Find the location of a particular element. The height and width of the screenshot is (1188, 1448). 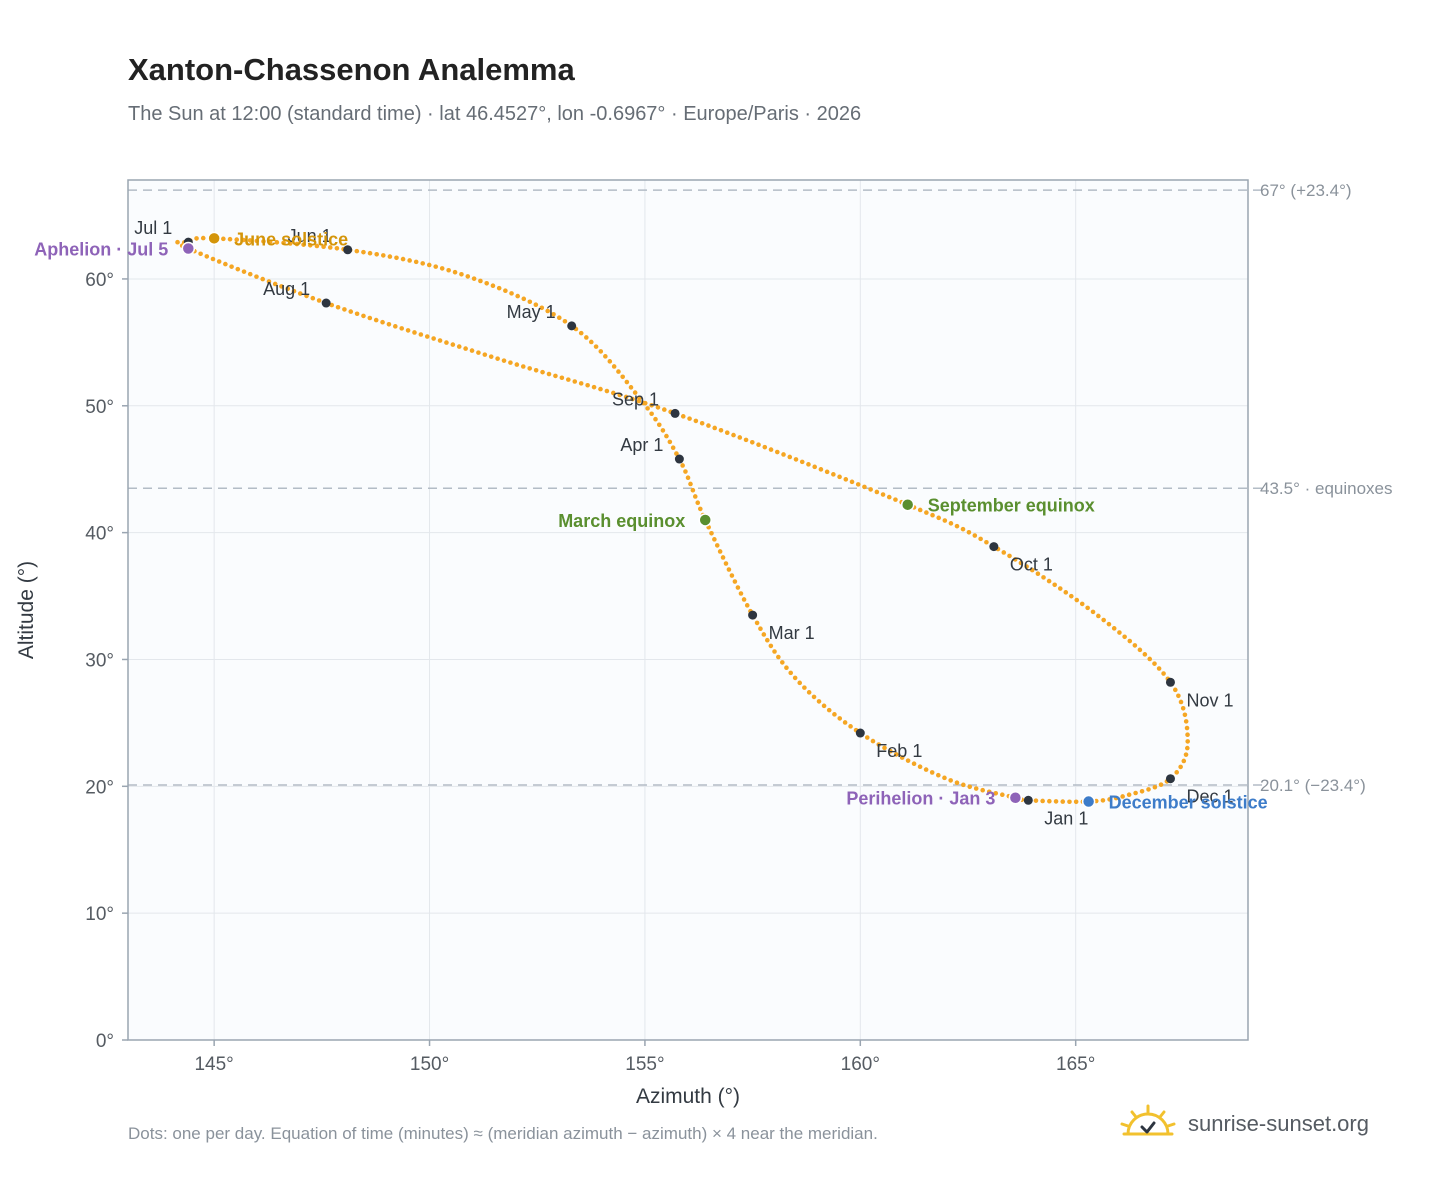

event-marker is located at coordinates (1088, 801).